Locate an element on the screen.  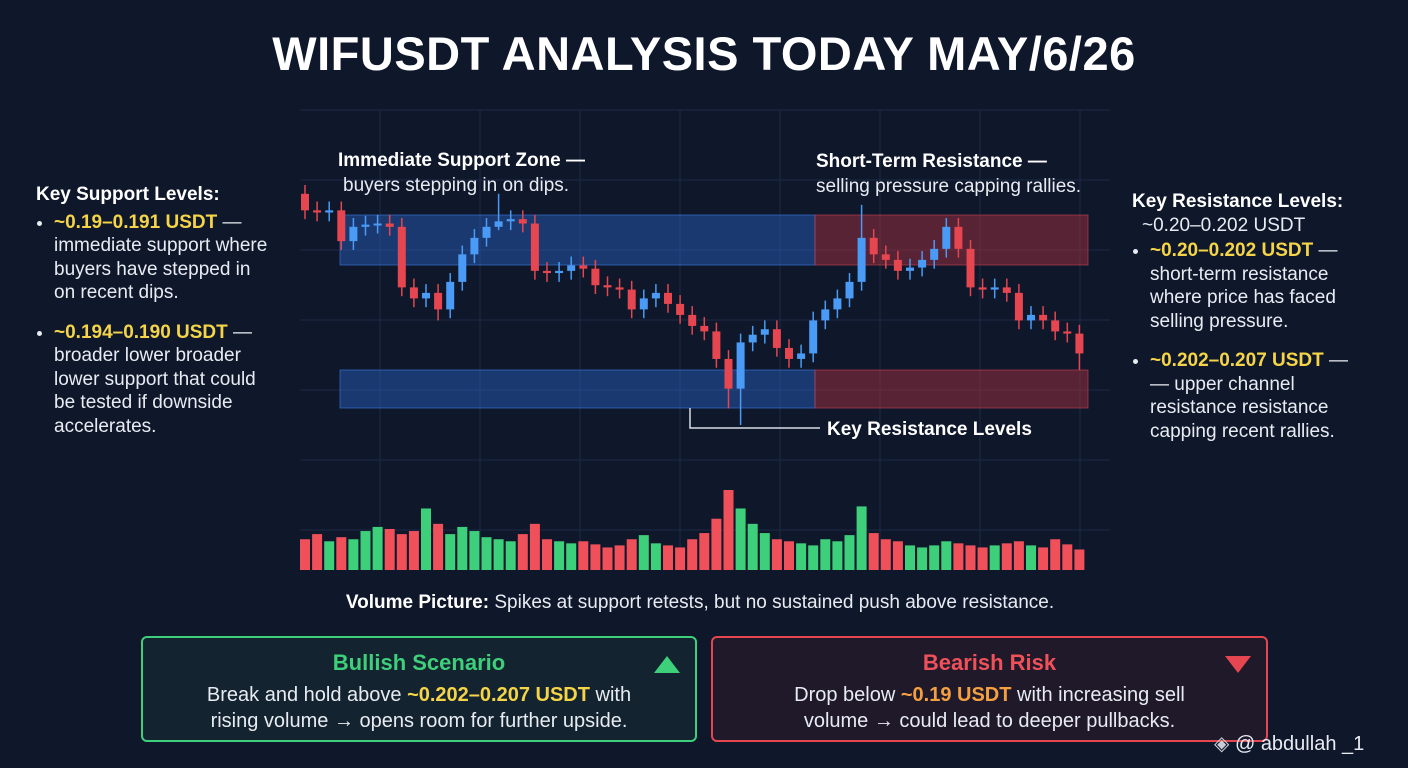
text: Break and hold above is located at coordinates (307, 695).